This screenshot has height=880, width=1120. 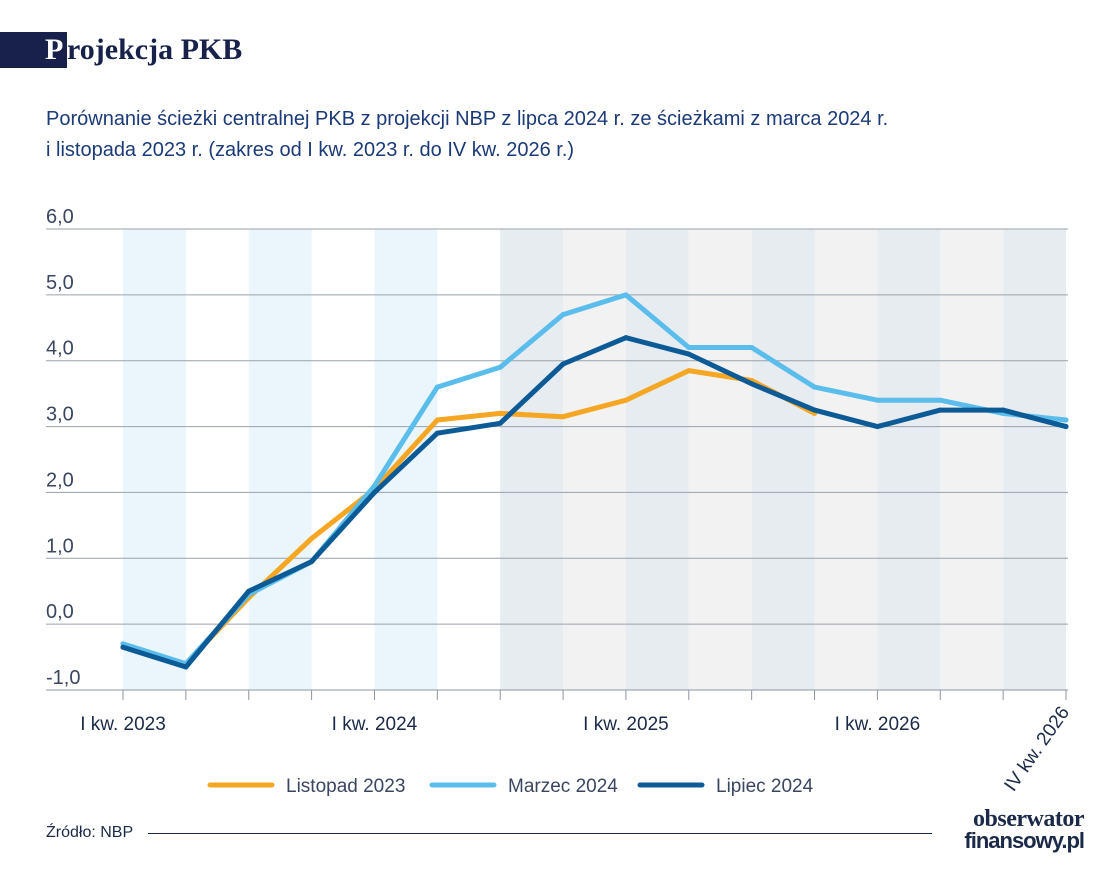 What do you see at coordinates (1024, 840) in the screenshot?
I see `logo-line-2: finansowy.pl` at bounding box center [1024, 840].